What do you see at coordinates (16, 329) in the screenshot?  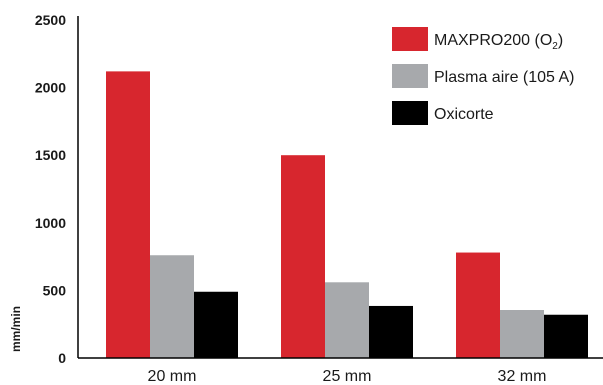 I see `y-axis-label: mm/min` at bounding box center [16, 329].